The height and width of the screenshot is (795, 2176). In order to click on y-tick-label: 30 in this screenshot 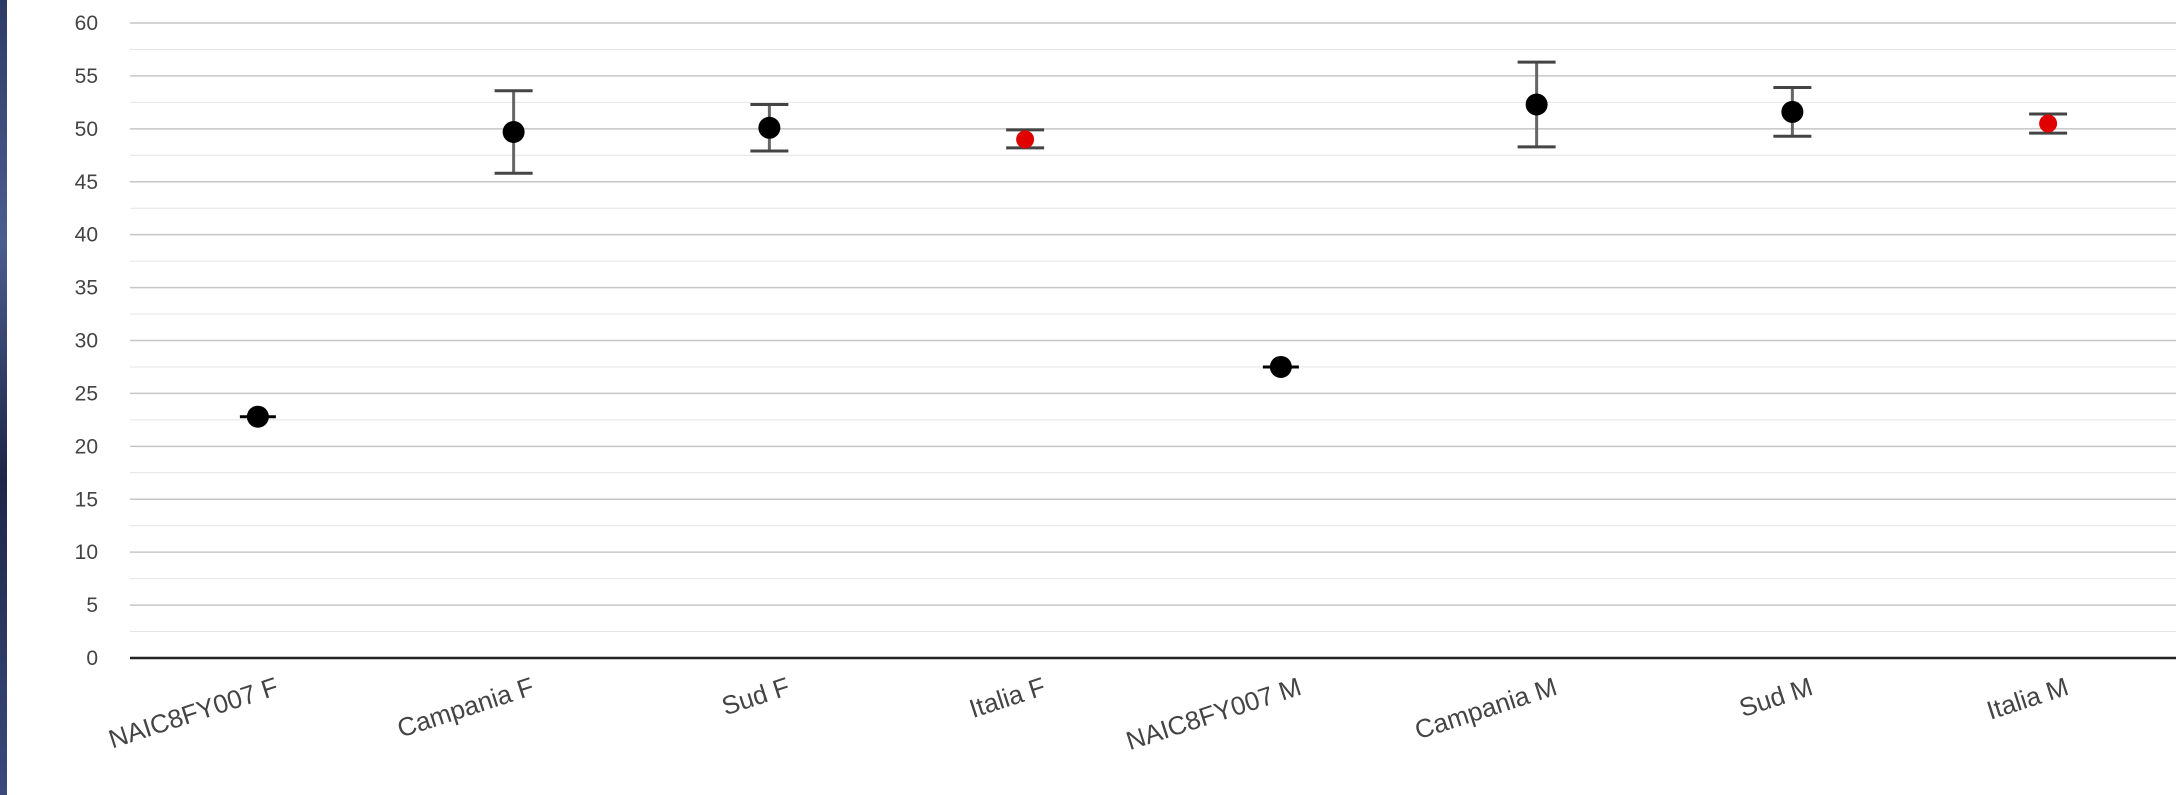, I will do `click(86, 341)`.